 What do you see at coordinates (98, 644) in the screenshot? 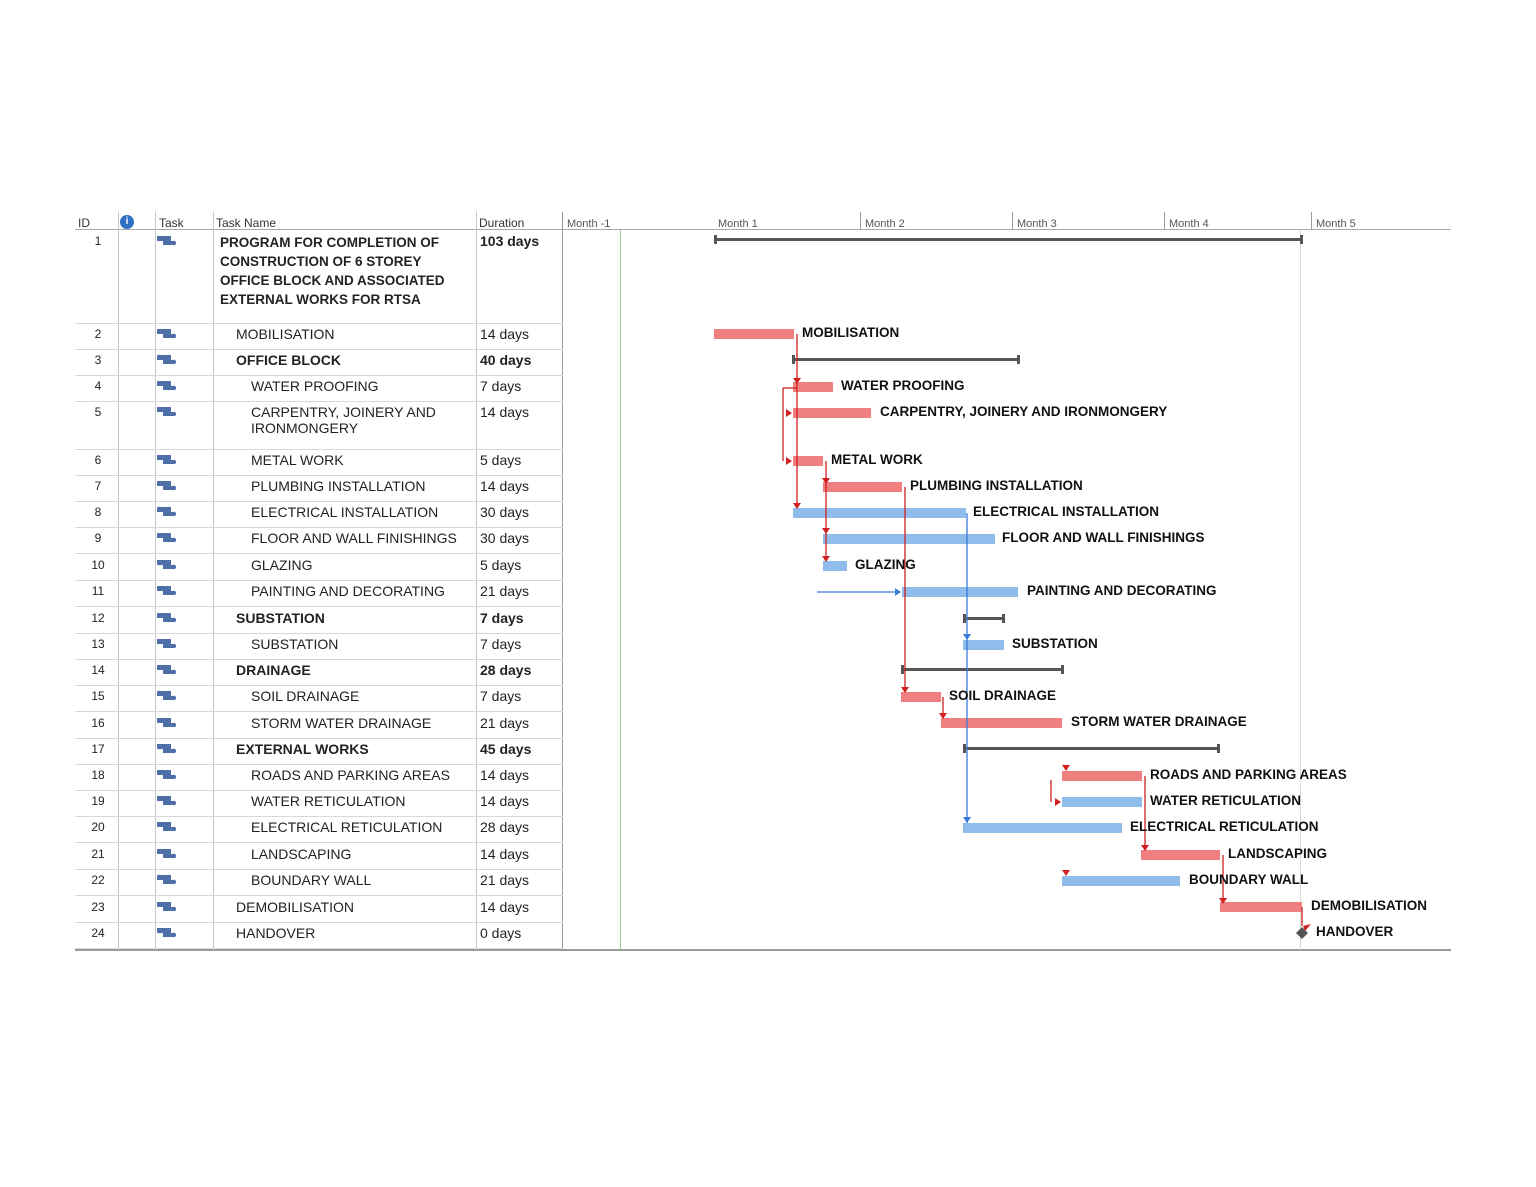
I see `task-id-cell: 13` at bounding box center [98, 644].